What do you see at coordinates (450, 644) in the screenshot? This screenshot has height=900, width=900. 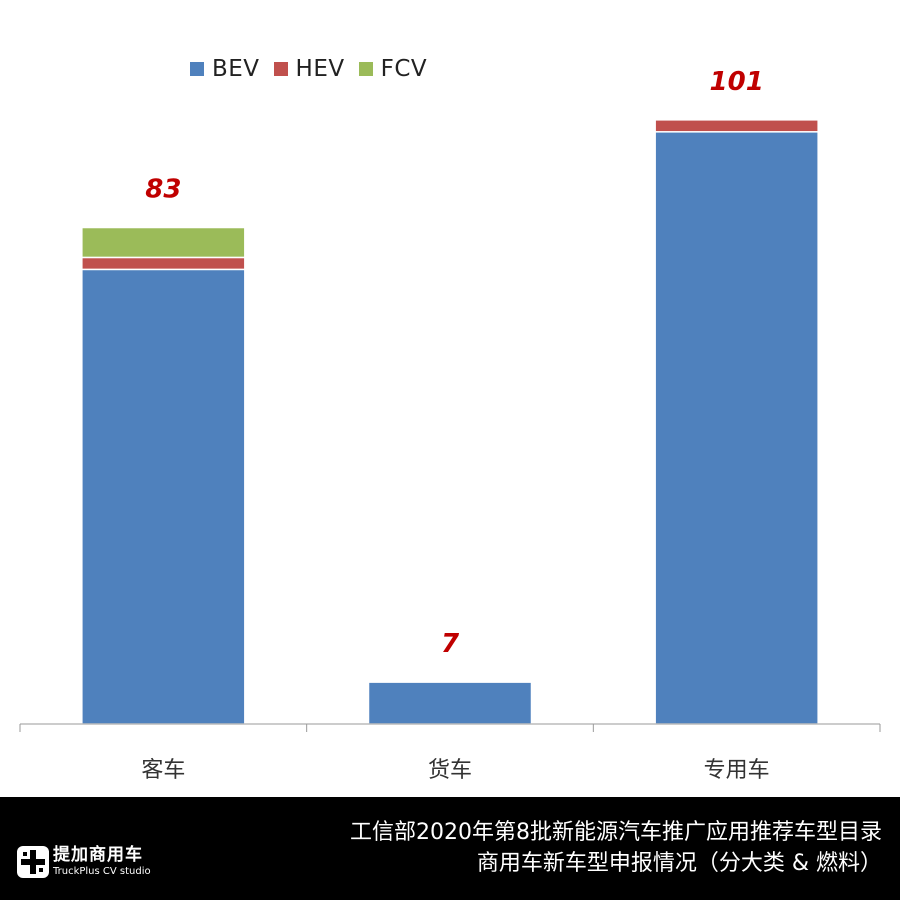 I see `total-label-1: 7` at bounding box center [450, 644].